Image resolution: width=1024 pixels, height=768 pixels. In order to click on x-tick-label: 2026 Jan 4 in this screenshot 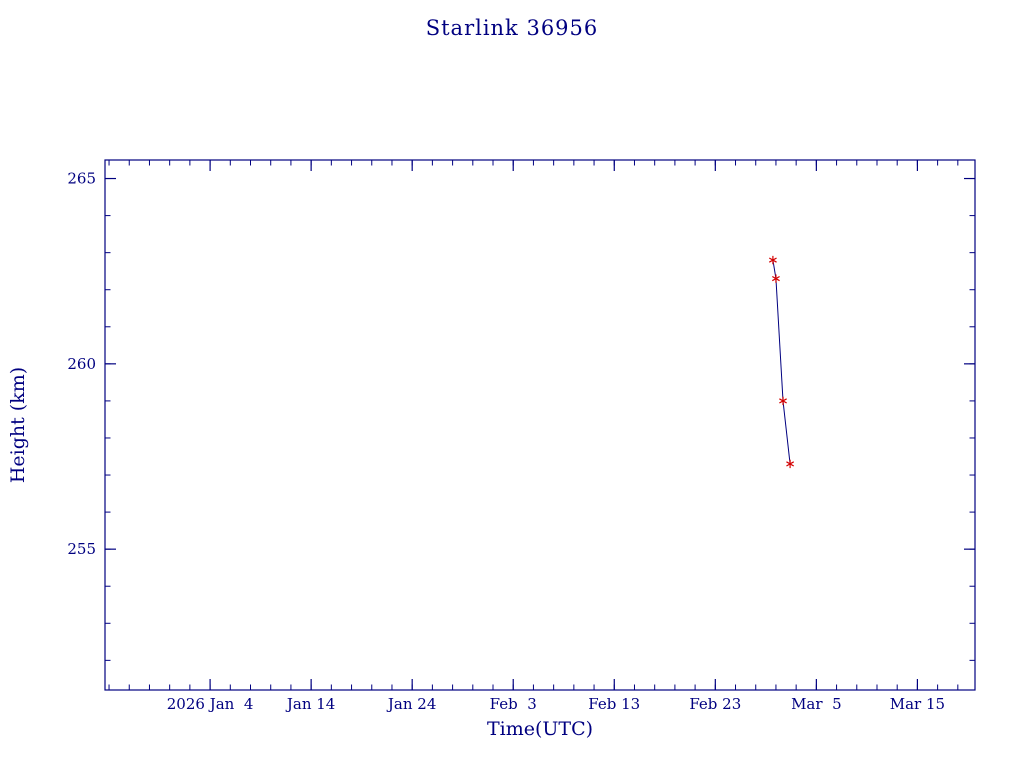, I will do `click(210, 704)`.